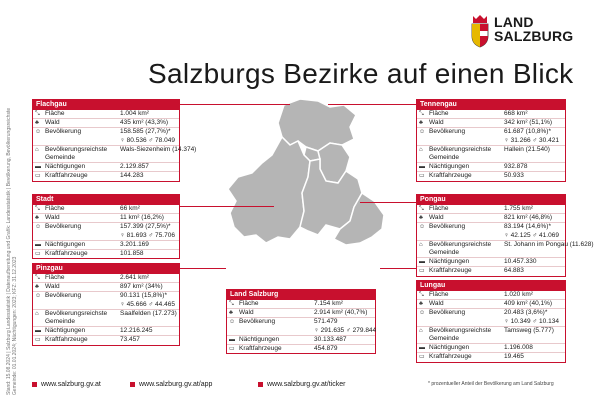 This screenshot has height=405, width=600. What do you see at coordinates (358, 218) in the screenshot?
I see `map-lungau` at bounding box center [358, 218].